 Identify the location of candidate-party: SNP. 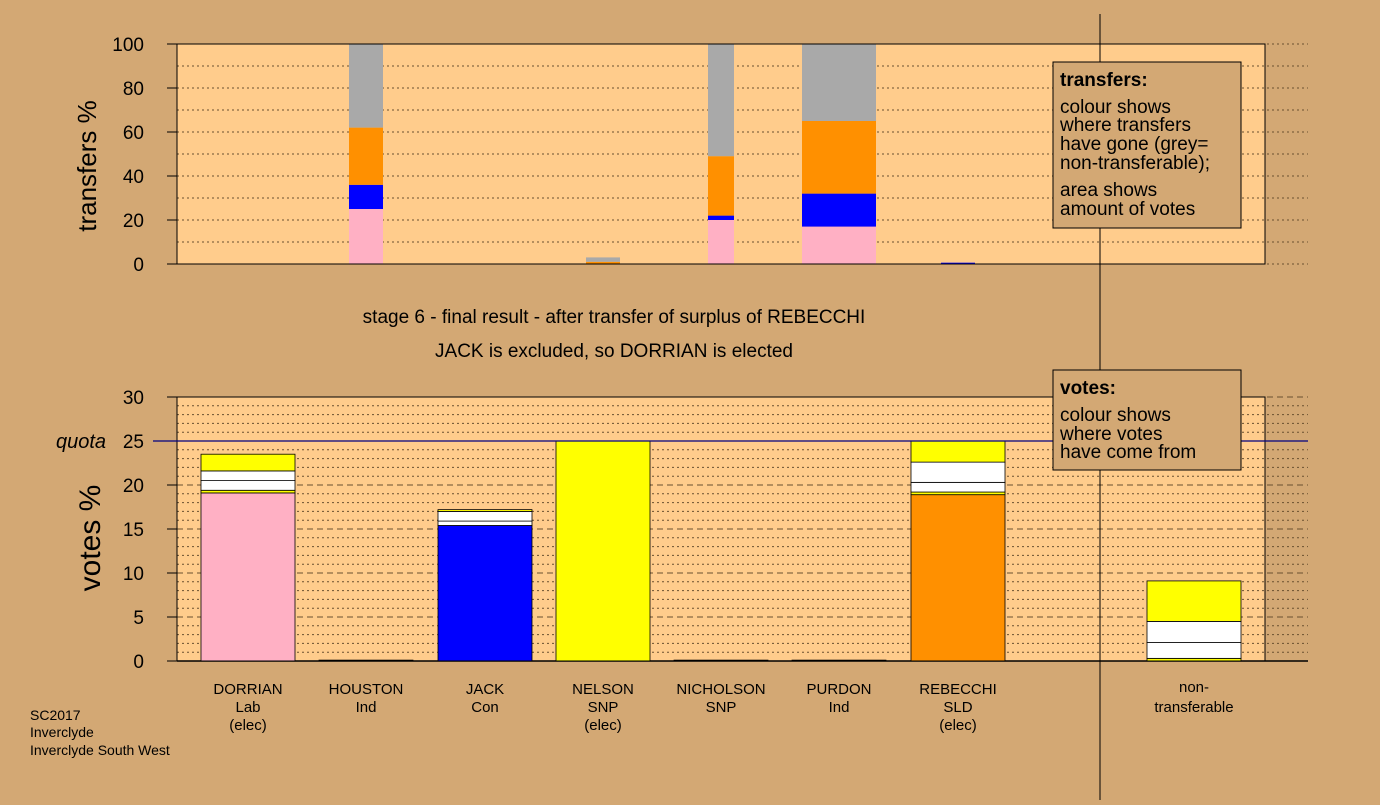
(721, 707).